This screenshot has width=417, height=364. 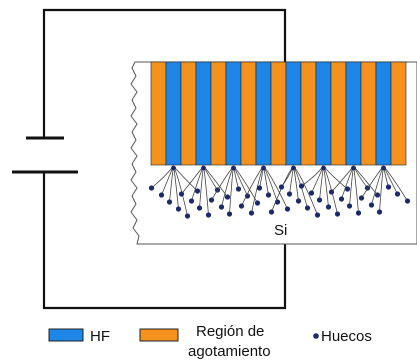 What do you see at coordinates (316, 336) in the screenshot?
I see `legend-hole-dot` at bounding box center [316, 336].